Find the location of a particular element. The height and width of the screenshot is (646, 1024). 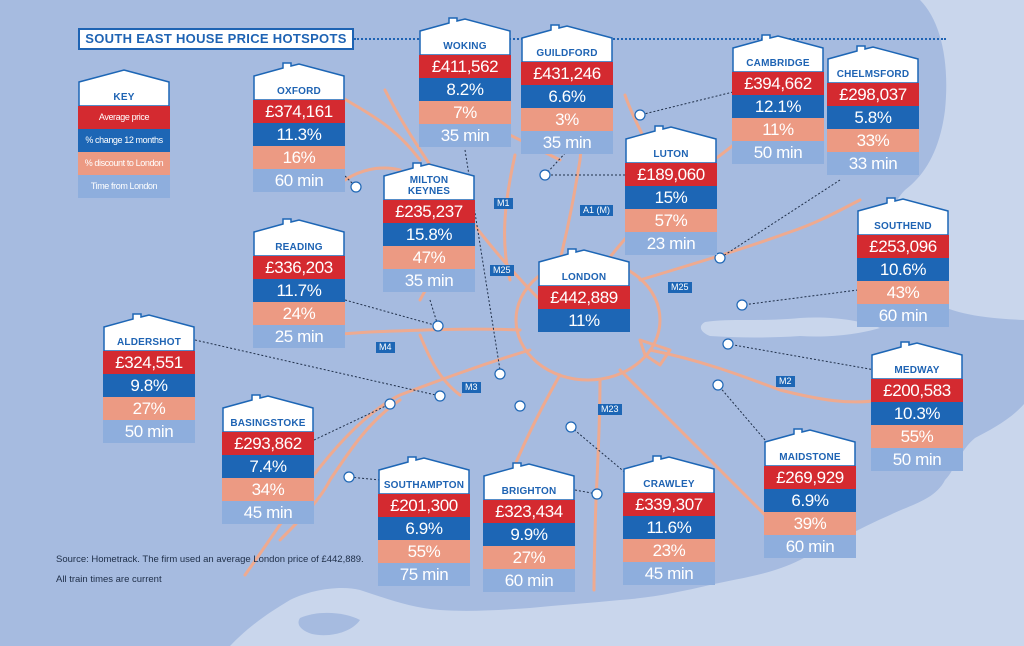

road-label-m1: M1 is located at coordinates (503, 203).